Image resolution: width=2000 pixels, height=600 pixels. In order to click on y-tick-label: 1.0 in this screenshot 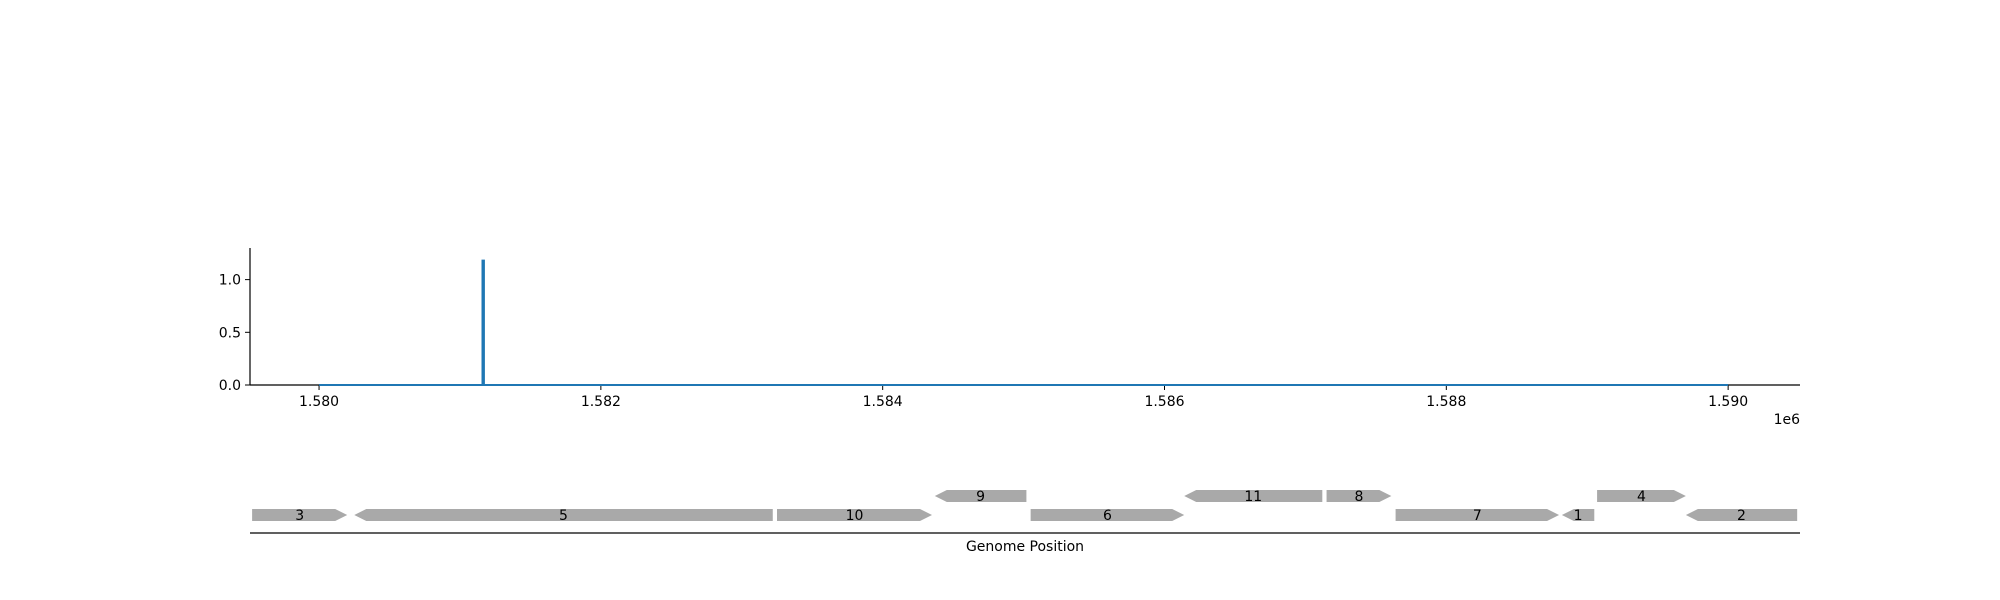, I will do `click(230, 281)`.